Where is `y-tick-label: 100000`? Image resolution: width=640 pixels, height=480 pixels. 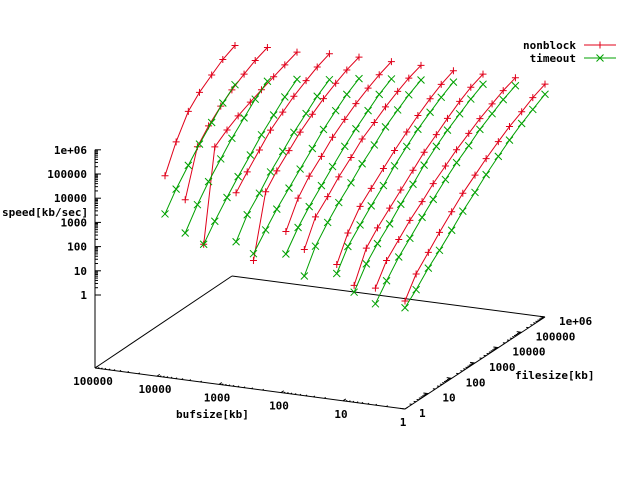
y-tick-label: 100000 is located at coordinates (556, 336).